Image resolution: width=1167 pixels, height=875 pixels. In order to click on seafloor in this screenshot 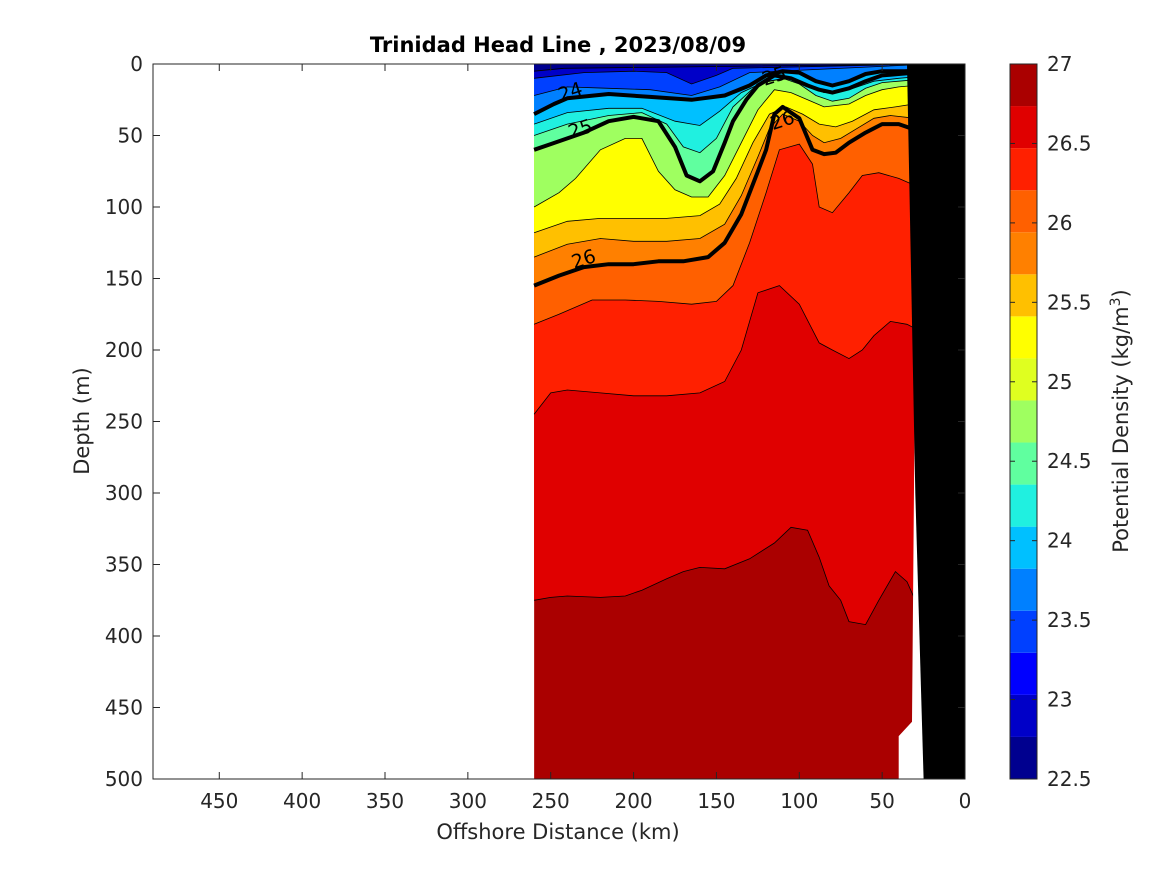, I will do `click(936, 421)`.